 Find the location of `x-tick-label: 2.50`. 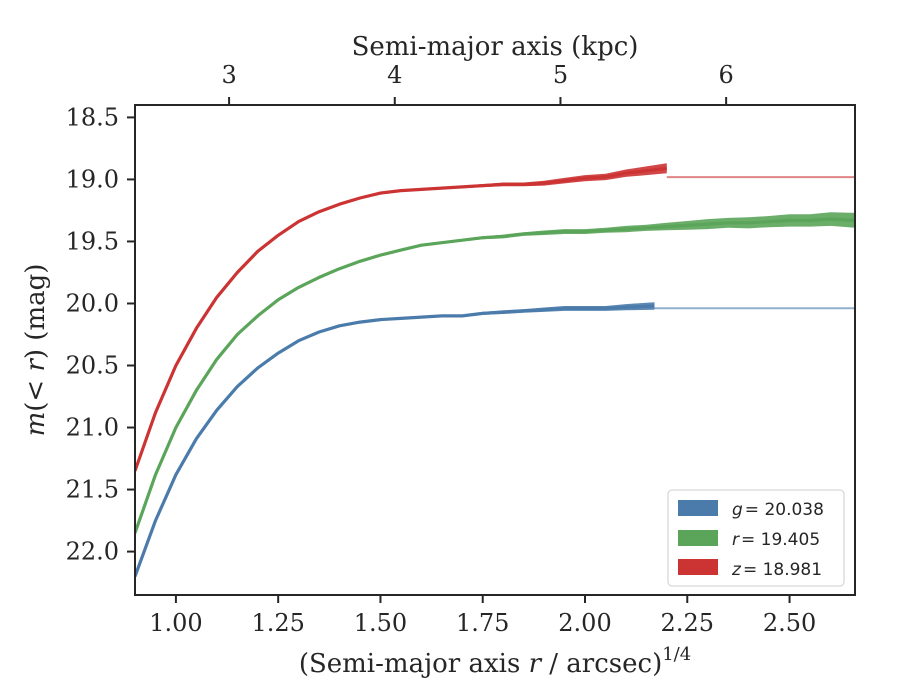

x-tick-label: 2.50 is located at coordinates (789, 623).